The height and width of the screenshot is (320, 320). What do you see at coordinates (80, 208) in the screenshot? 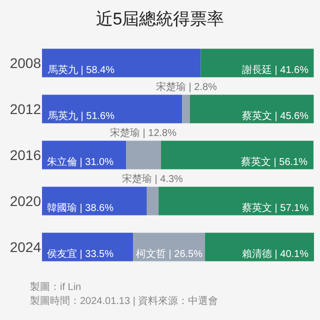
I see `data-label: 韓國瑜 | 38.6%` at bounding box center [80, 208].